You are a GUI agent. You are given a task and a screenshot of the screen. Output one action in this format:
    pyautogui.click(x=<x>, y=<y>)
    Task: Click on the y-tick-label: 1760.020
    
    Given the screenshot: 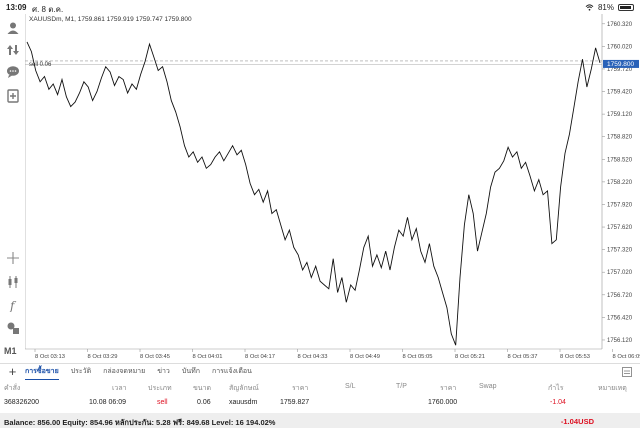 What is the action you would take?
    pyautogui.click(x=620, y=47)
    